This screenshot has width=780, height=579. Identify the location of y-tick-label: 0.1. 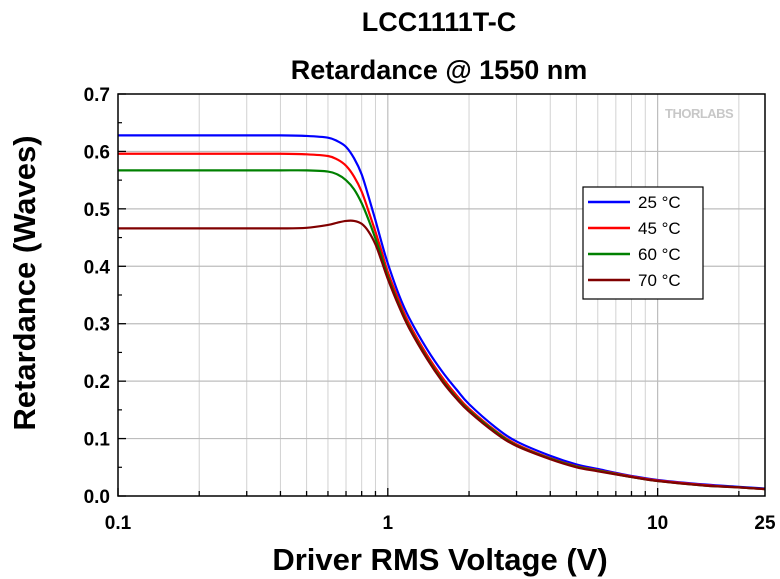
(97, 440).